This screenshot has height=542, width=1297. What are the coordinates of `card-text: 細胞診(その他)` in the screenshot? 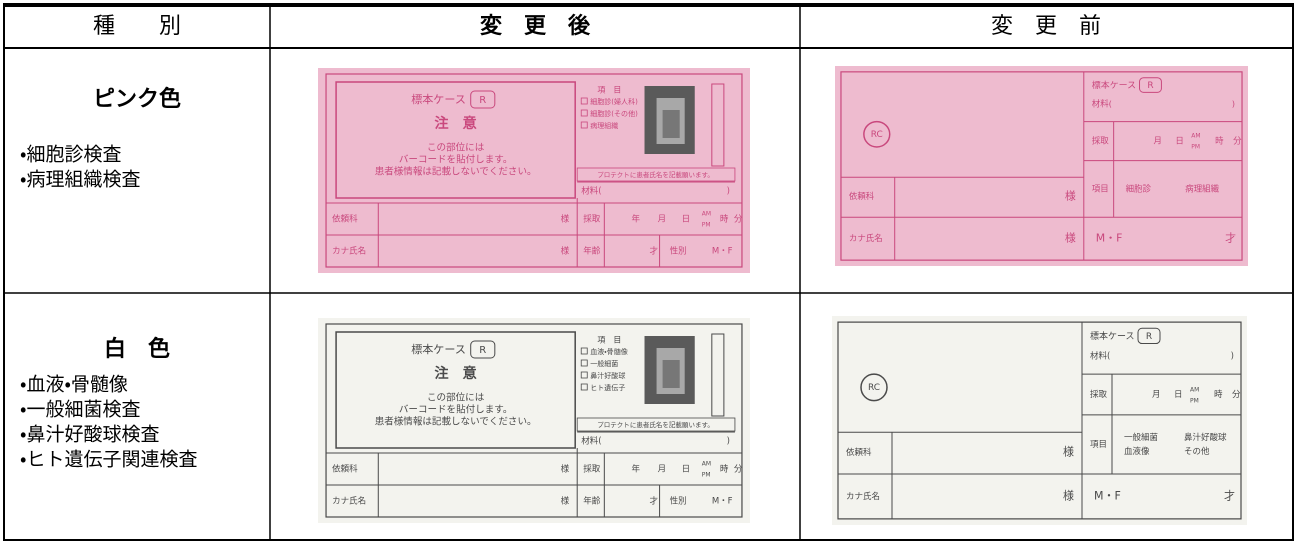 It's located at (614, 113).